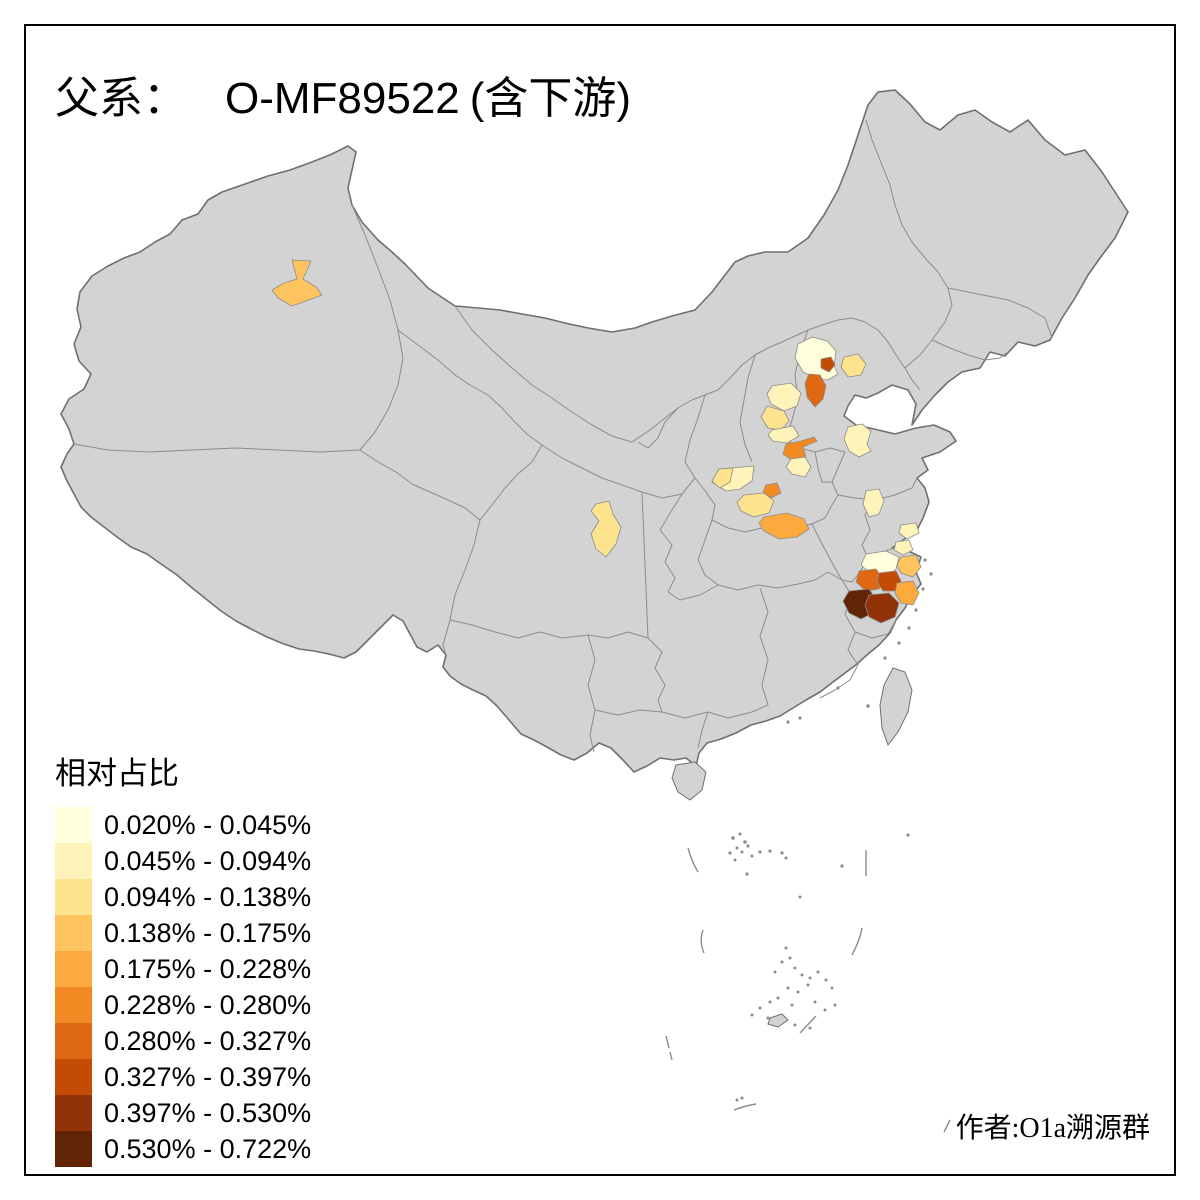 Image resolution: width=1200 pixels, height=1200 pixels. What do you see at coordinates (873, 503) in the screenshot?
I see `region-jiangsu-central` at bounding box center [873, 503].